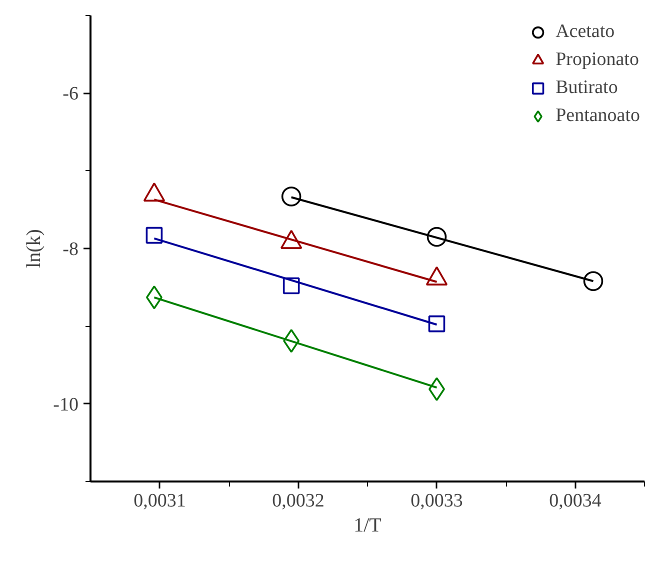 This screenshot has height=563, width=646. What do you see at coordinates (298, 501) in the screenshot?
I see `x-tick-label: 0,0032` at bounding box center [298, 501].